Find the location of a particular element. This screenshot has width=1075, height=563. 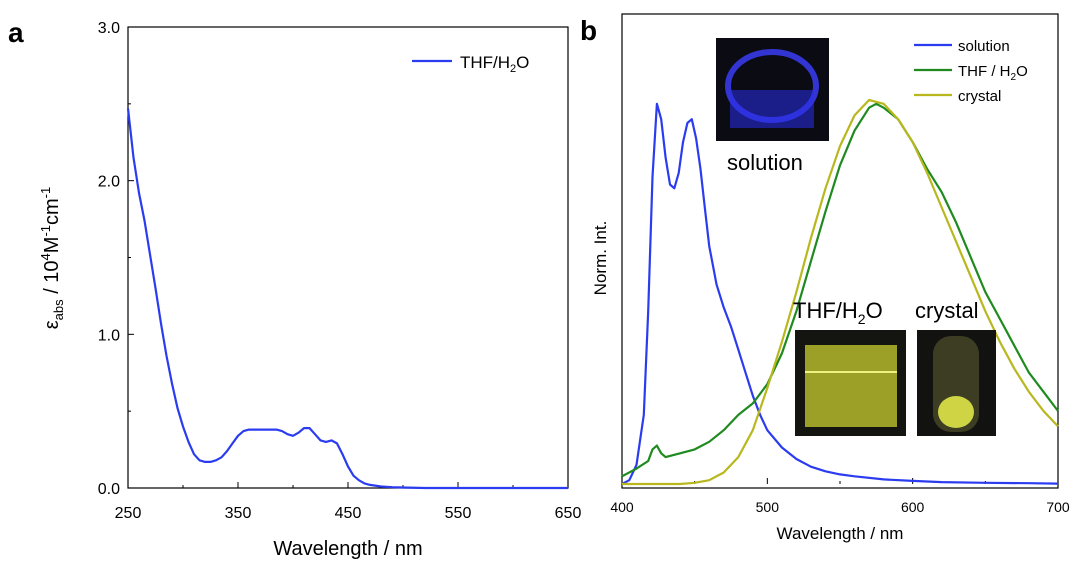

panel-a-x-axis-label: Wavelength / nm is located at coordinates (347, 549).